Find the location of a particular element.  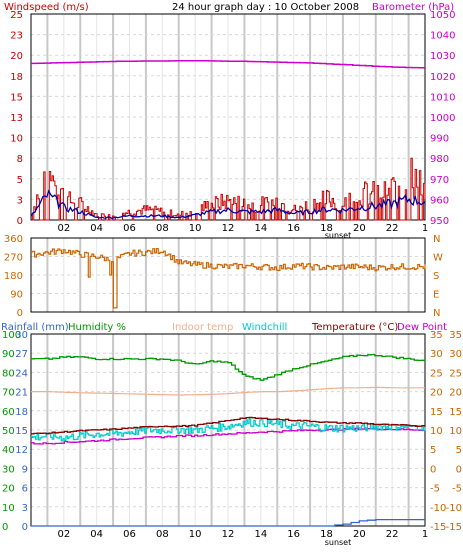

wind-axis-label: Windspeed (m/s) is located at coordinates (46, 7).